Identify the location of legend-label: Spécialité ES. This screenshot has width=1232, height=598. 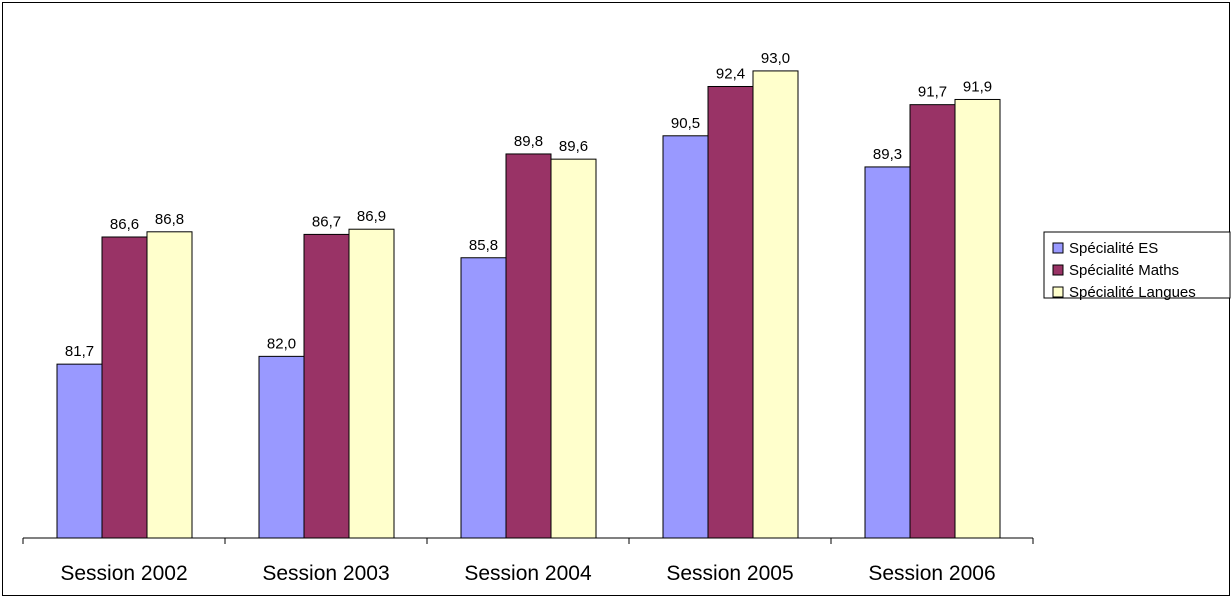
(1113, 248).